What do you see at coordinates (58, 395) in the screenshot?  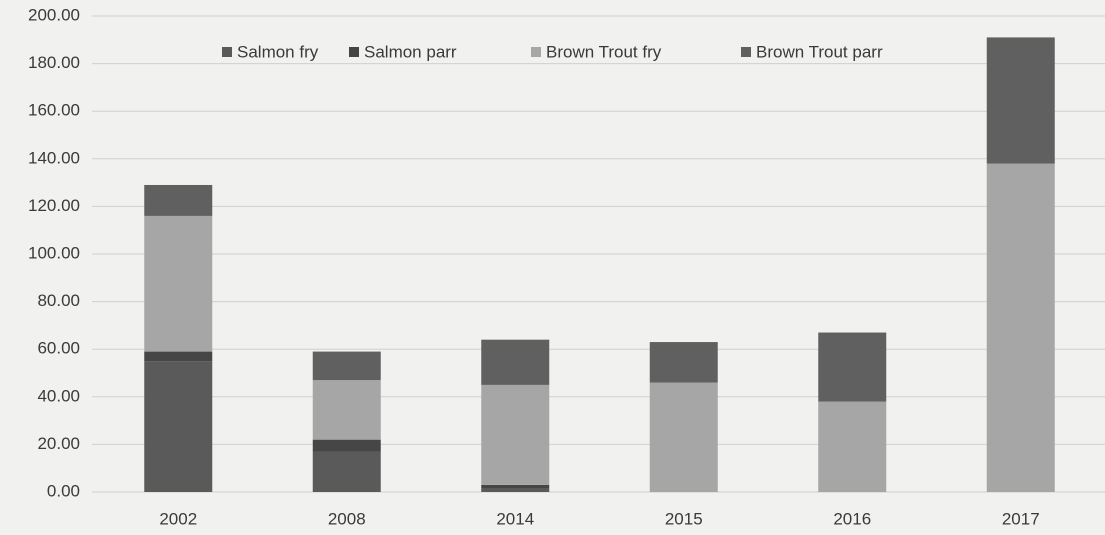 I see `y-tick-label: 40.00` at bounding box center [58, 395].